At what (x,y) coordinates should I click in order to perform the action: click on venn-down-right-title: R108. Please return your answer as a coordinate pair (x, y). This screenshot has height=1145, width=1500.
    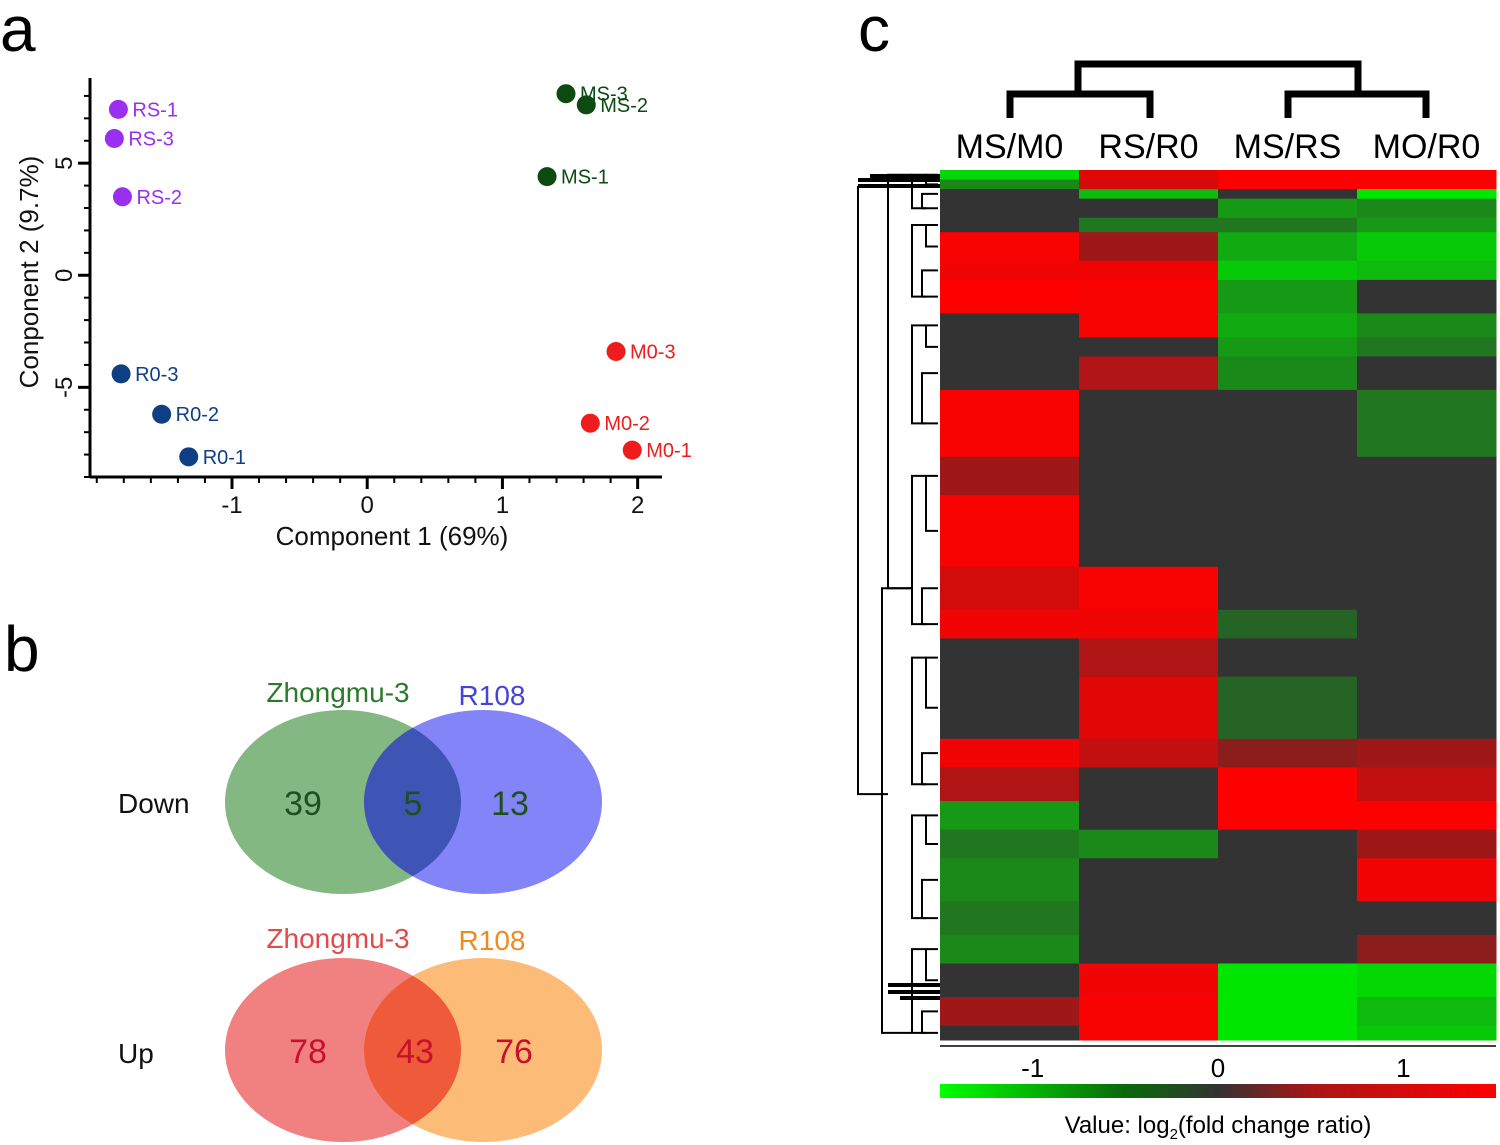
    Looking at the image, I should click on (492, 695).